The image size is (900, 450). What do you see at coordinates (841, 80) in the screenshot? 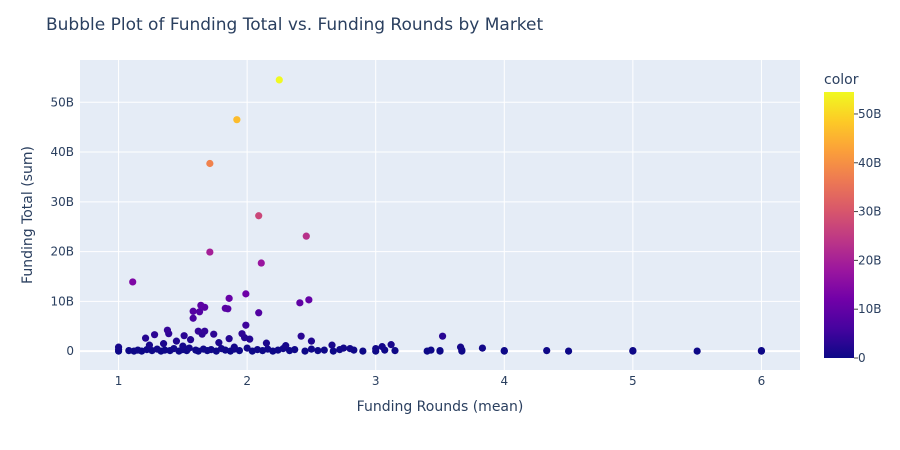
I see `colorbar-title: color` at bounding box center [841, 80].